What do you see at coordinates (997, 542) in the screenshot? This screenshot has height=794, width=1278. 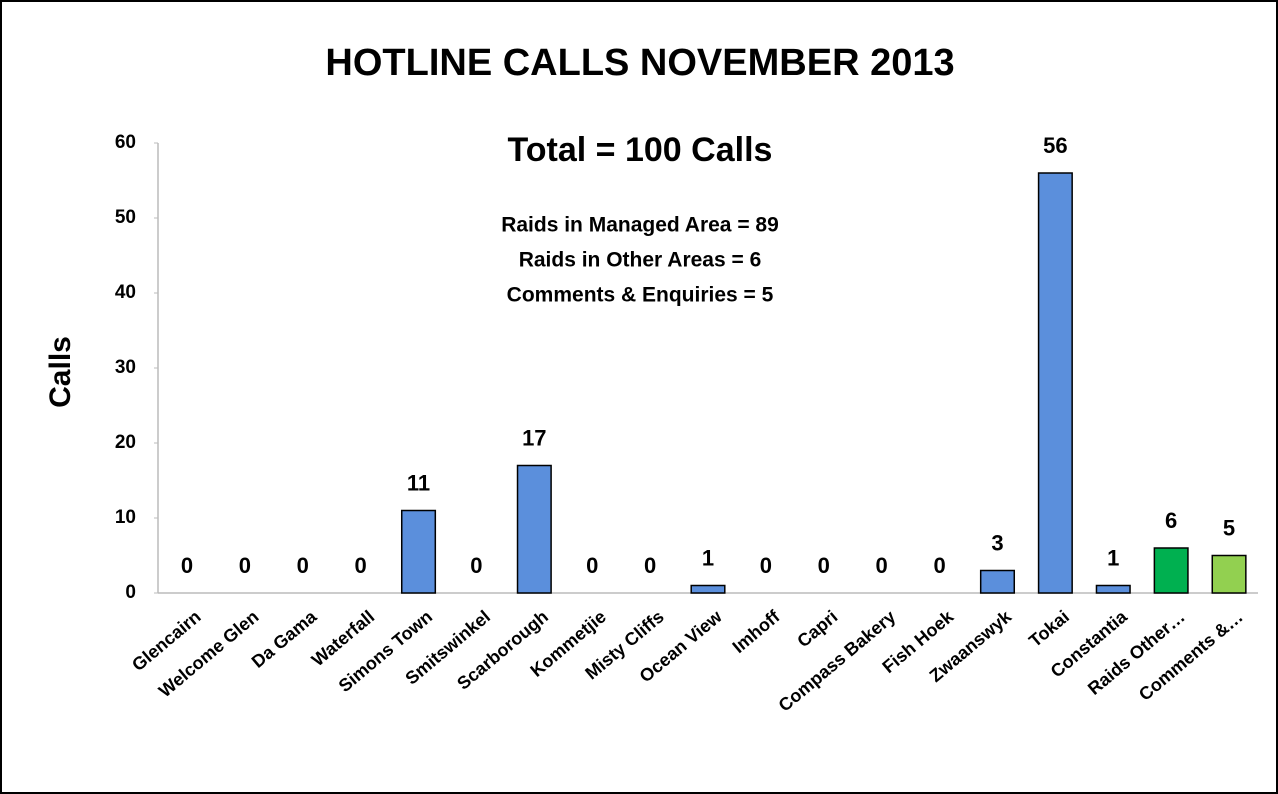 I see `data-label: 3` at bounding box center [997, 542].